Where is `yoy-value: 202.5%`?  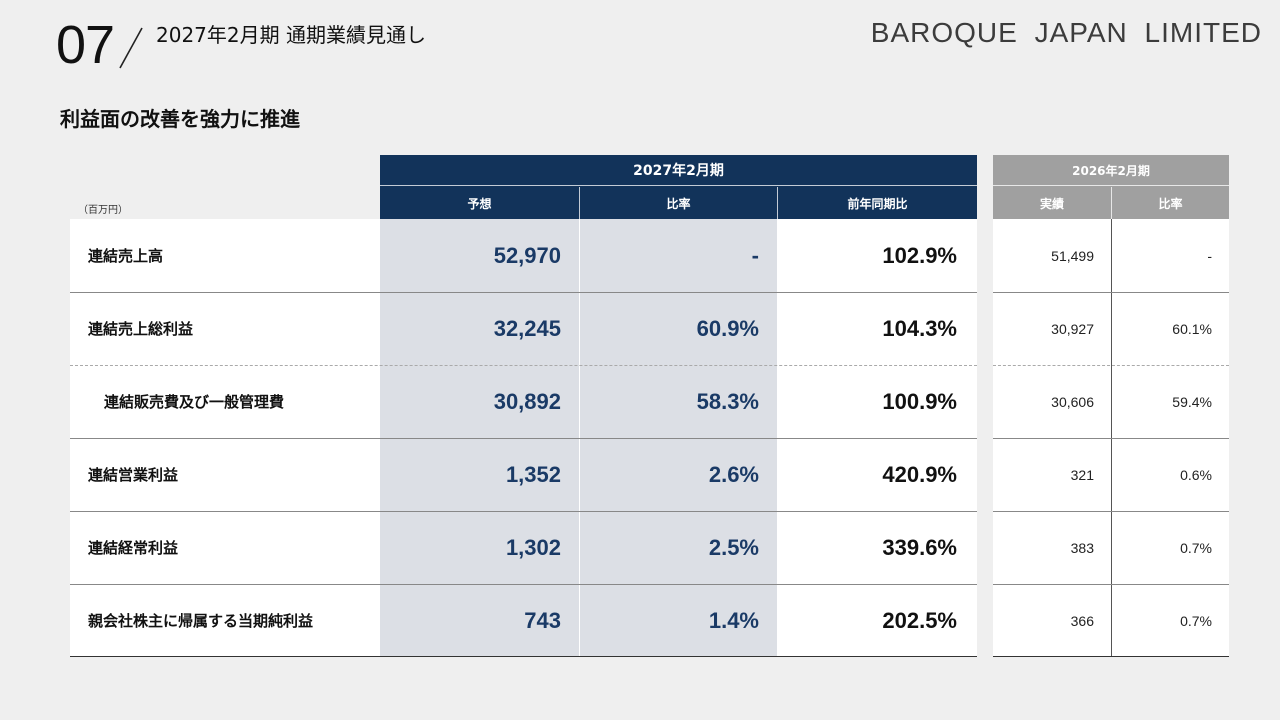 yoy-value: 202.5% is located at coordinates (877, 620).